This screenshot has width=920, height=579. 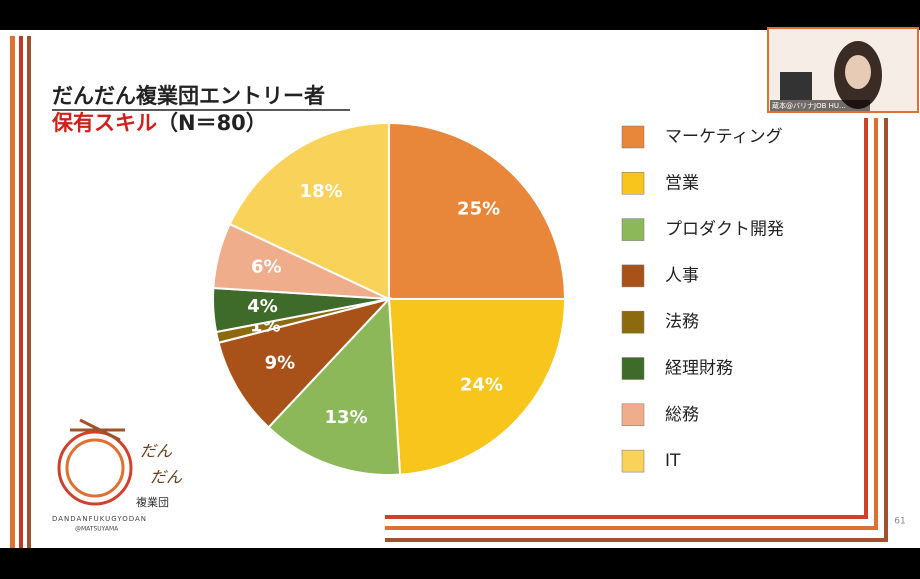 What do you see at coordinates (843, 70) in the screenshot?
I see `webcam` at bounding box center [843, 70].